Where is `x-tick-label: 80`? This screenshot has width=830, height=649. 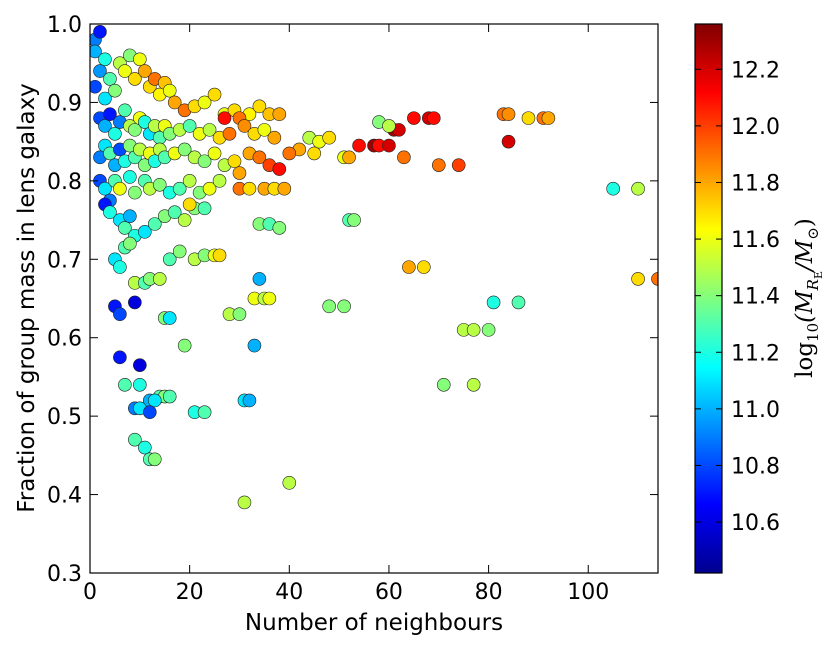
x-tick-label: 80 is located at coordinates (489, 592).